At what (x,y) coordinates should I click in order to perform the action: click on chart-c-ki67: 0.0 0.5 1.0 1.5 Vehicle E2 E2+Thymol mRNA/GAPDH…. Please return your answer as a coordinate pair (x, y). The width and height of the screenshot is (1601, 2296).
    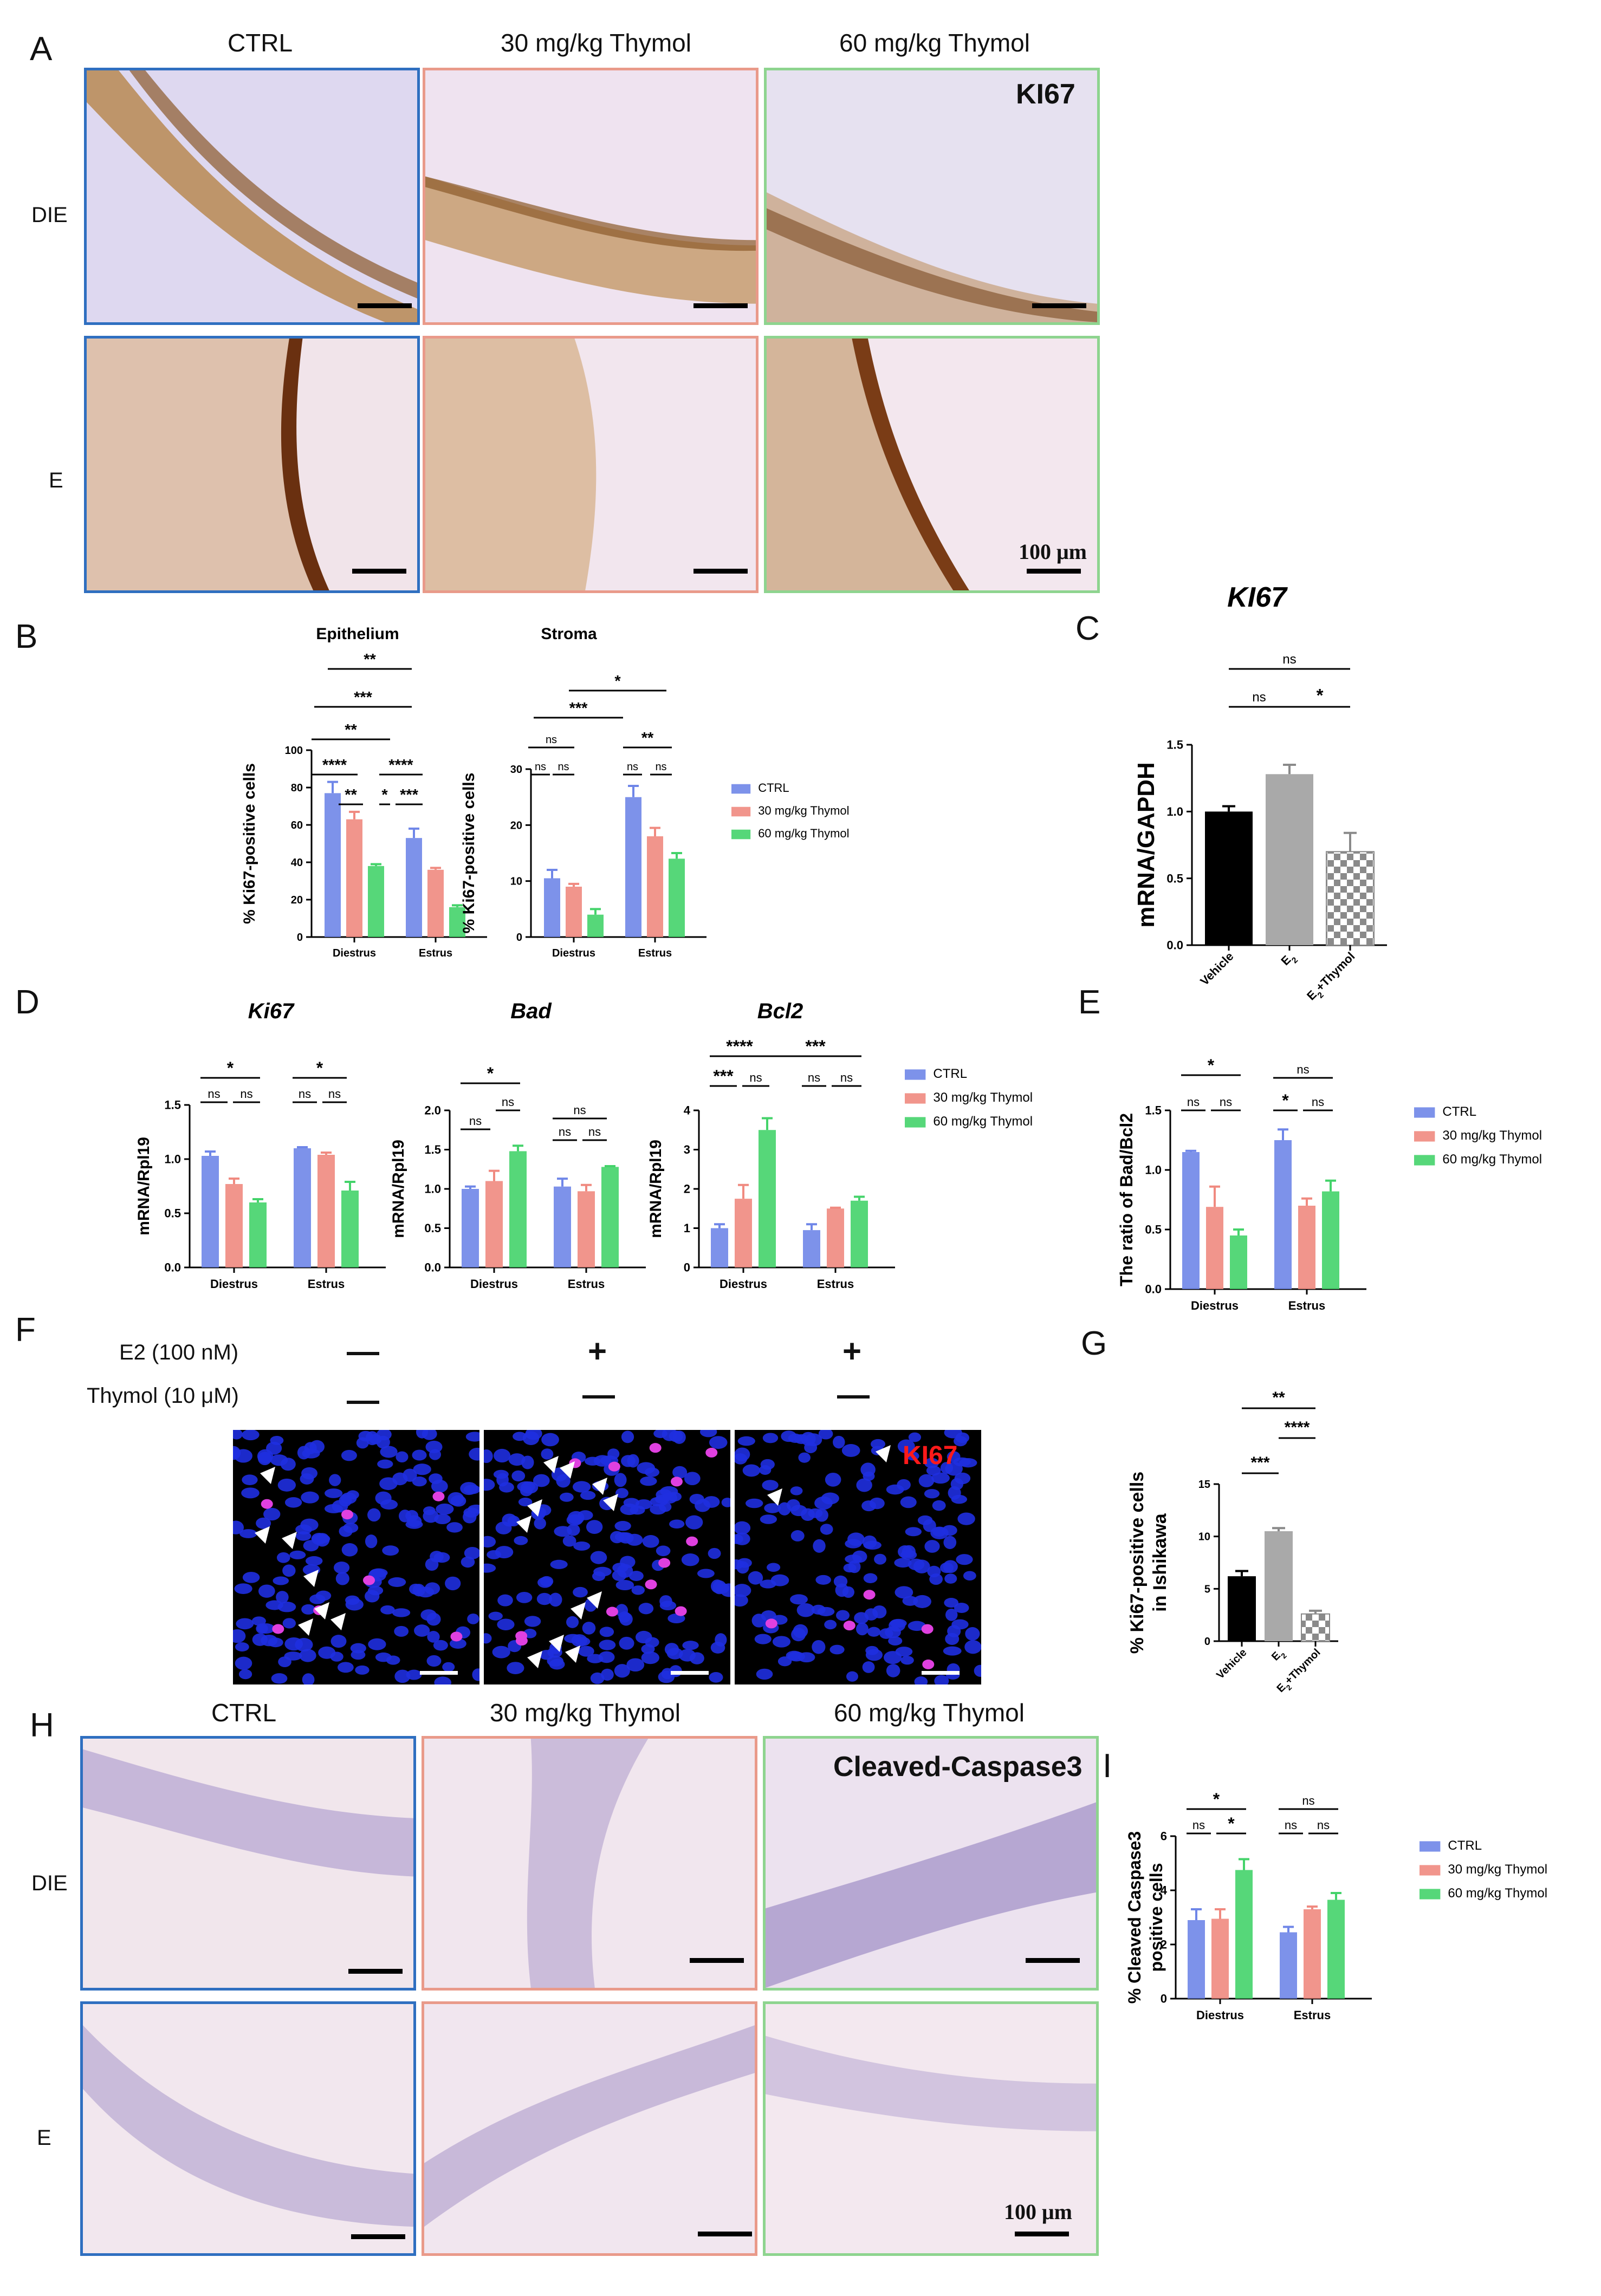
    Looking at the image, I should click on (1259, 790).